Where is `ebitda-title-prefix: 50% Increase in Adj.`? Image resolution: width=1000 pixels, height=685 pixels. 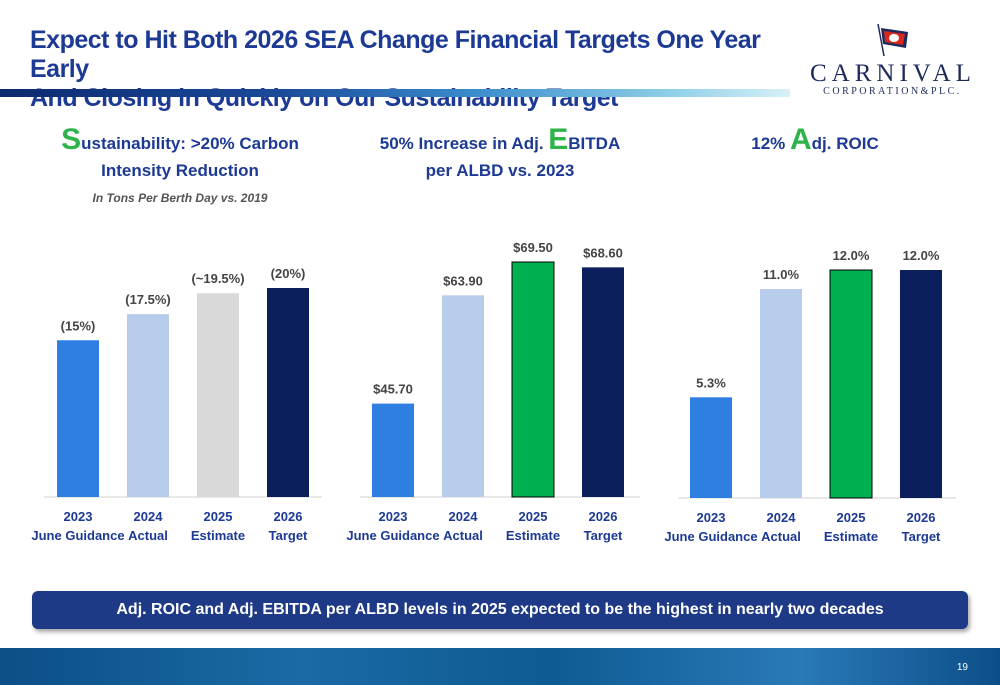
ebitda-title-prefix: 50% Increase in Adj. is located at coordinates (464, 143).